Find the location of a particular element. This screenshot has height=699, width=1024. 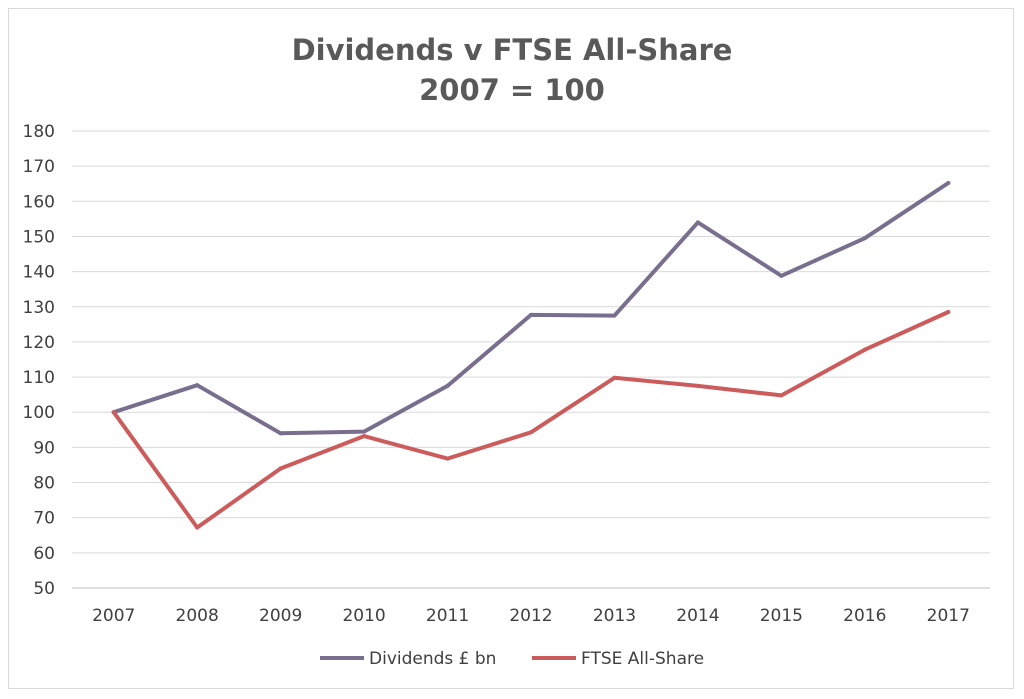

y-tick-label: 140 is located at coordinates (39, 273).